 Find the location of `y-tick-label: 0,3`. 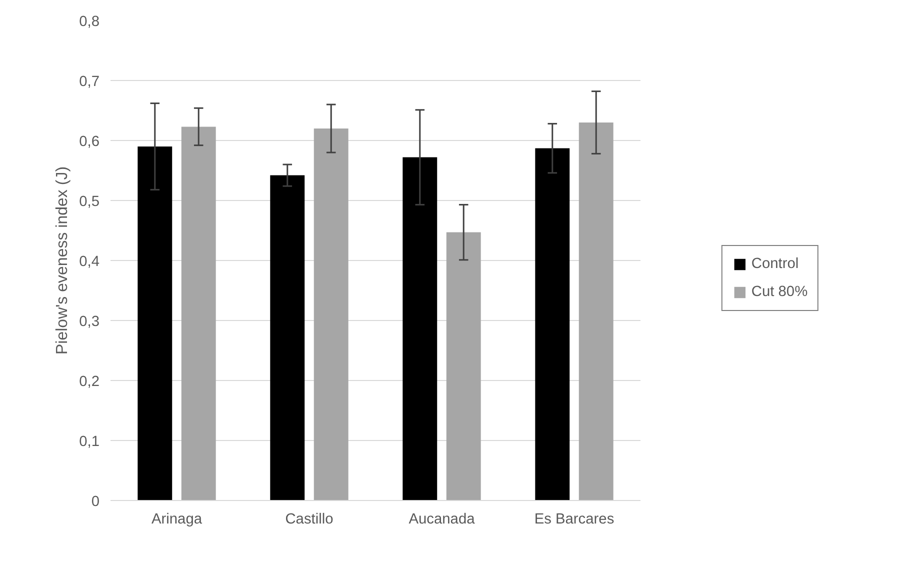

y-tick-label: 0,3 is located at coordinates (89, 322).